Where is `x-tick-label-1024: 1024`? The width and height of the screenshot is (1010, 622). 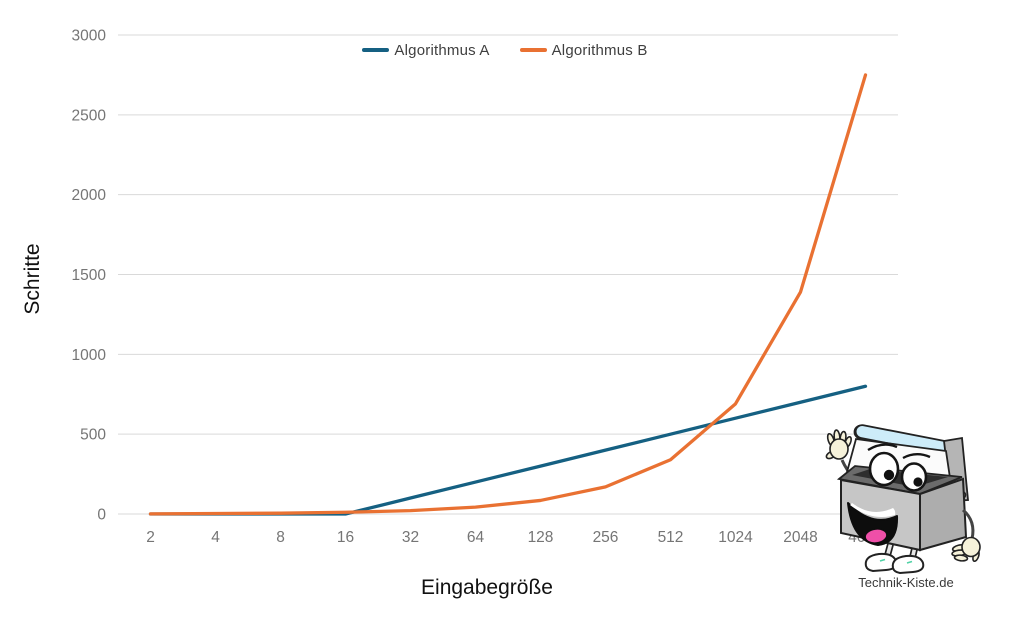 x-tick-label-1024: 1024 is located at coordinates (735, 537).